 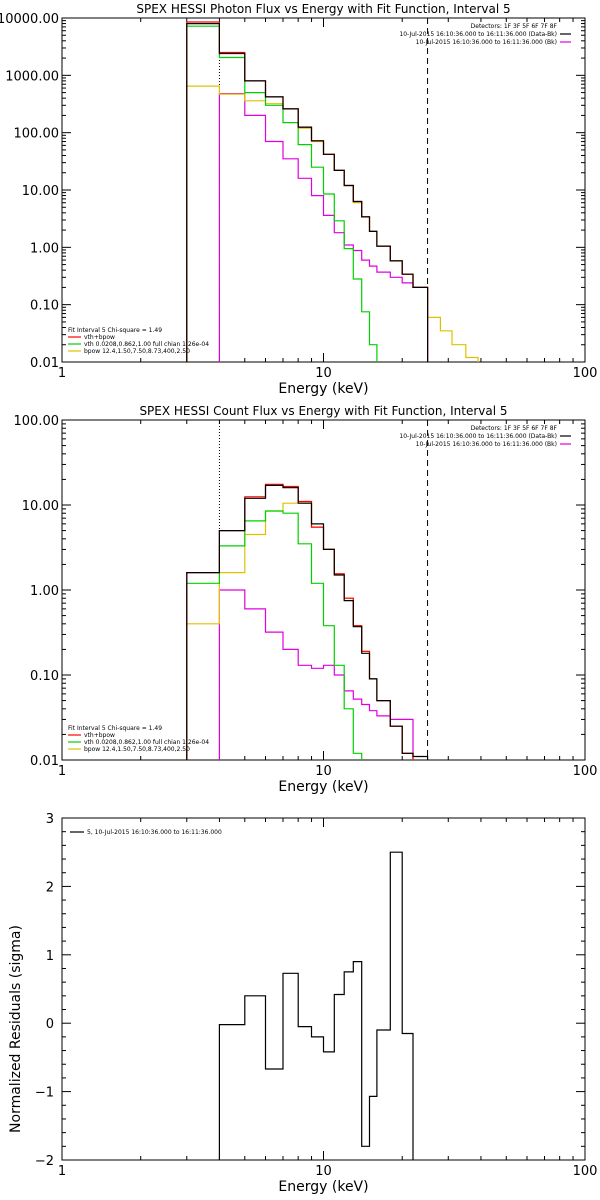 What do you see at coordinates (16, 1029) in the screenshot?
I see `y-axis-label: Normalized Residuals (sigma)` at bounding box center [16, 1029].